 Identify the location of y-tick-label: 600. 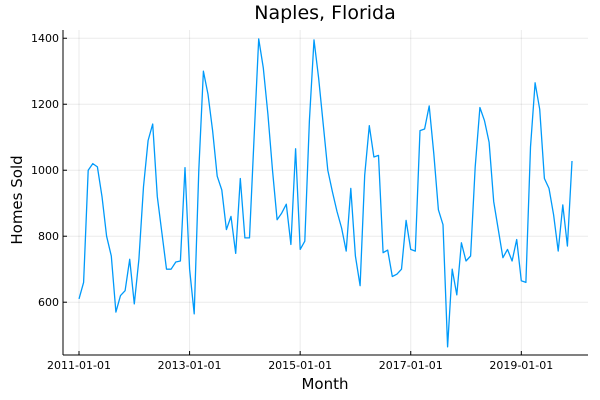
(48, 302).